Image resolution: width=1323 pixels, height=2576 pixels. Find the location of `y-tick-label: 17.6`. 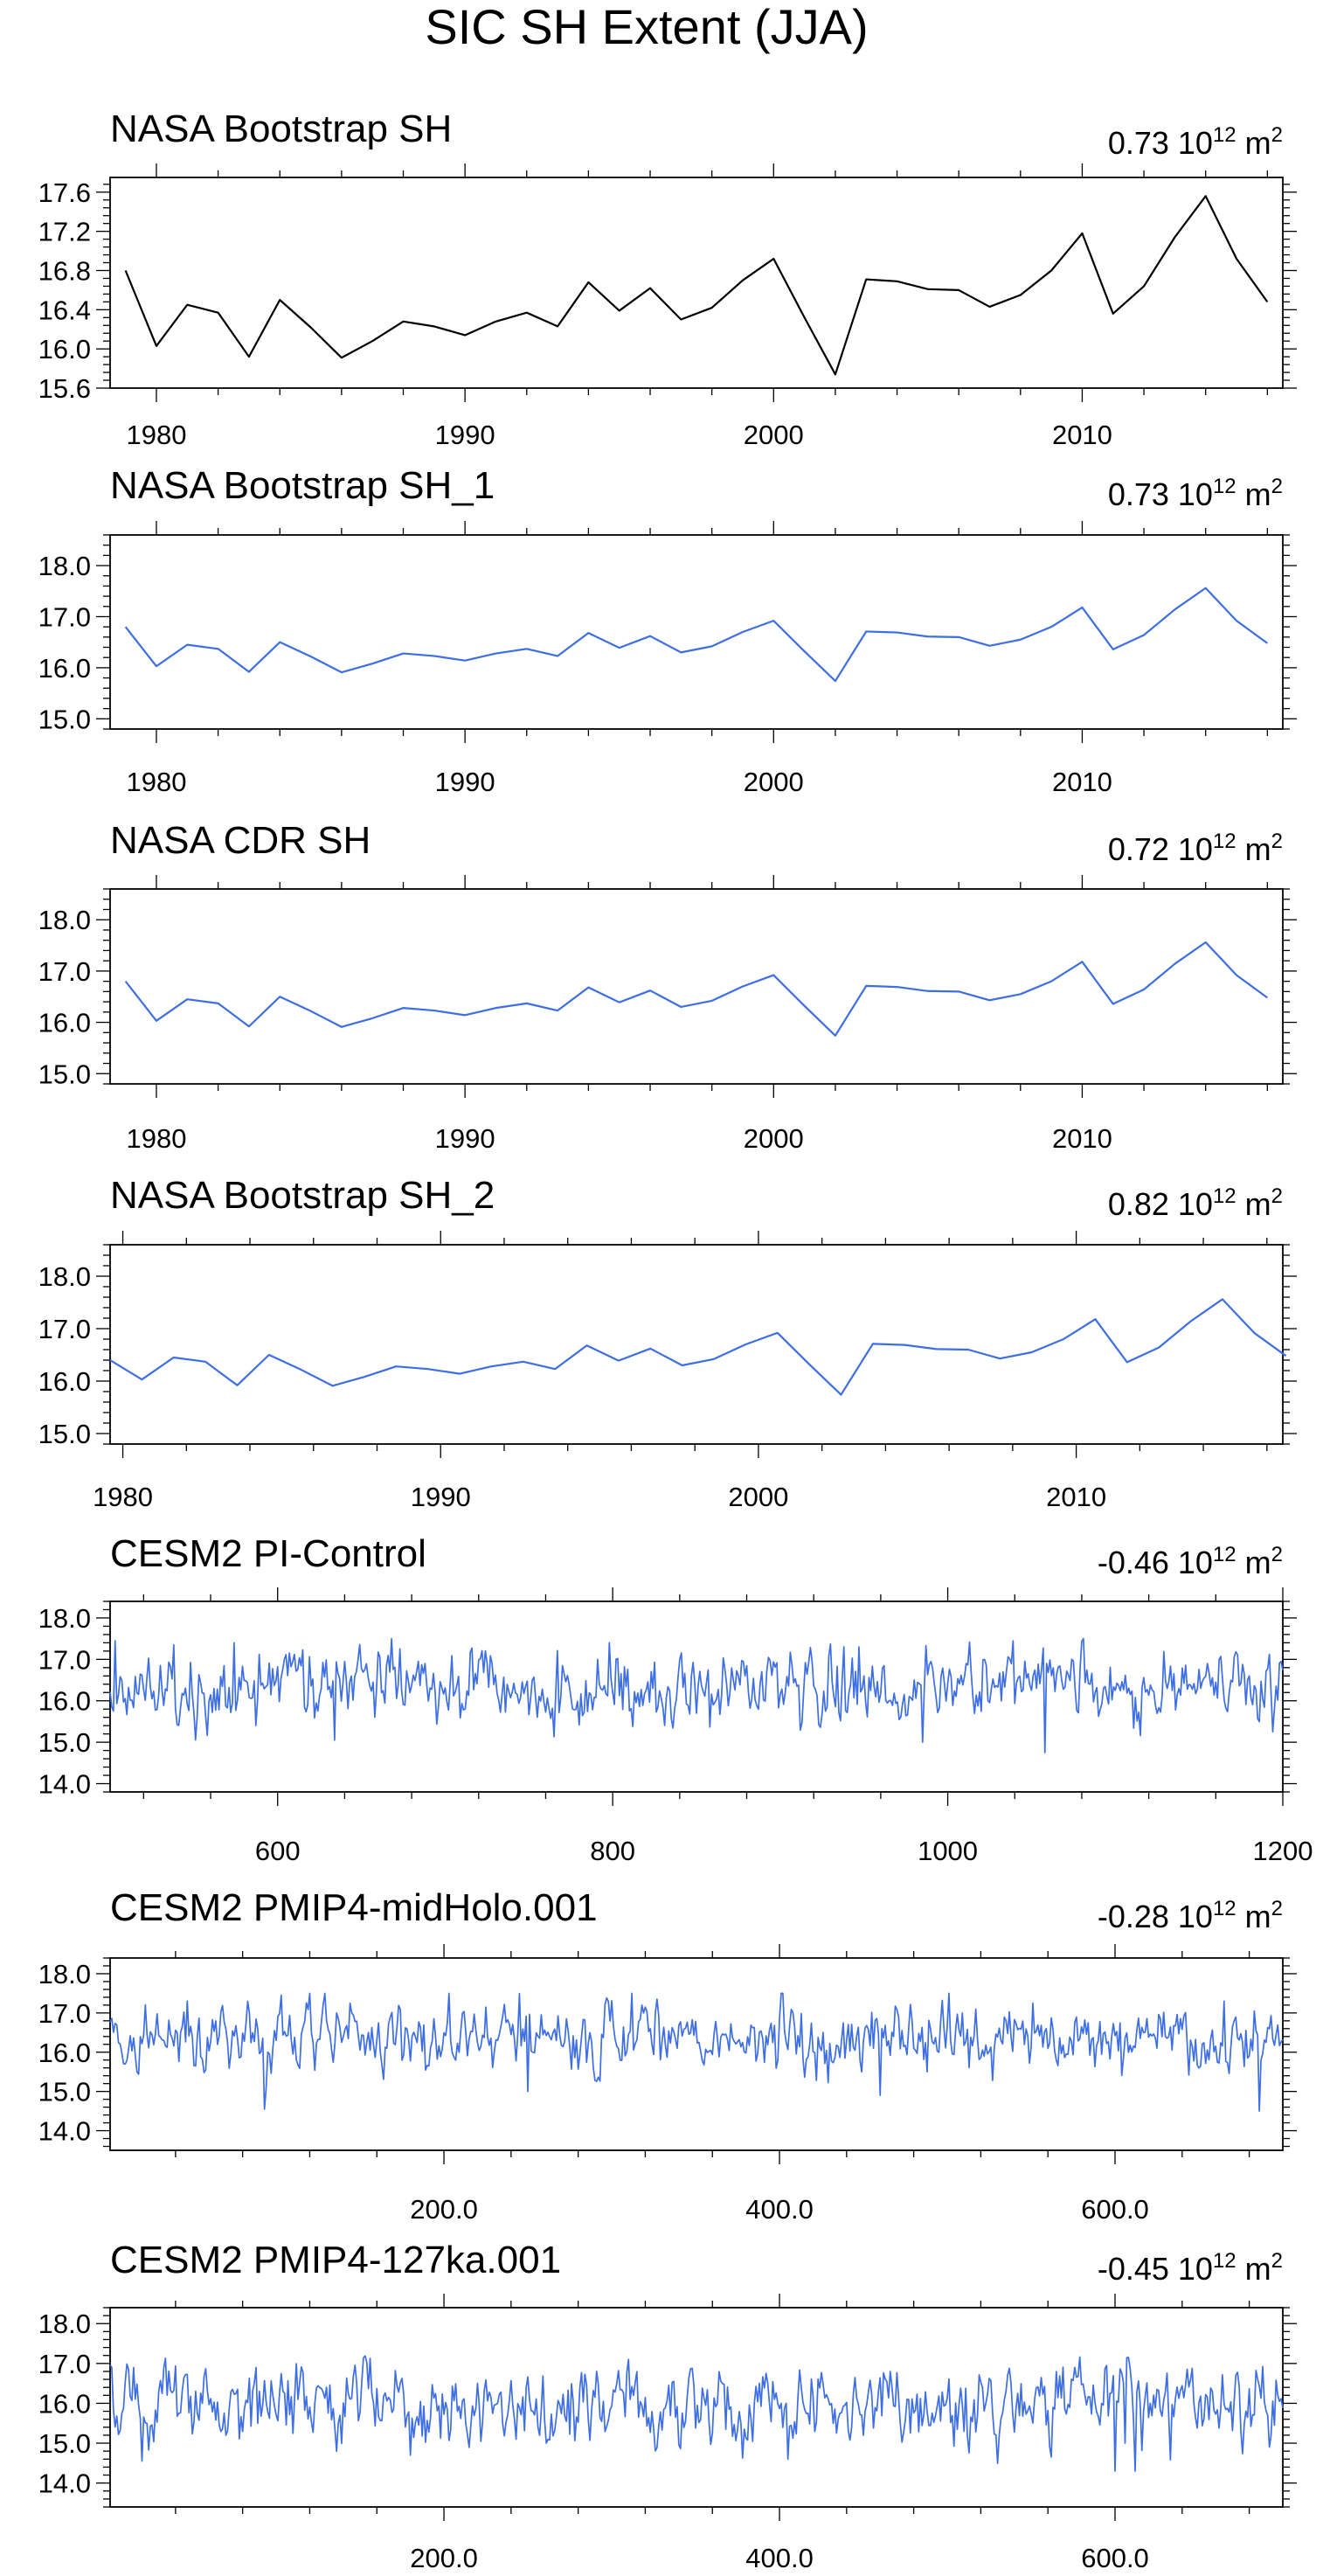

y-tick-label: 17.6 is located at coordinates (64, 192).